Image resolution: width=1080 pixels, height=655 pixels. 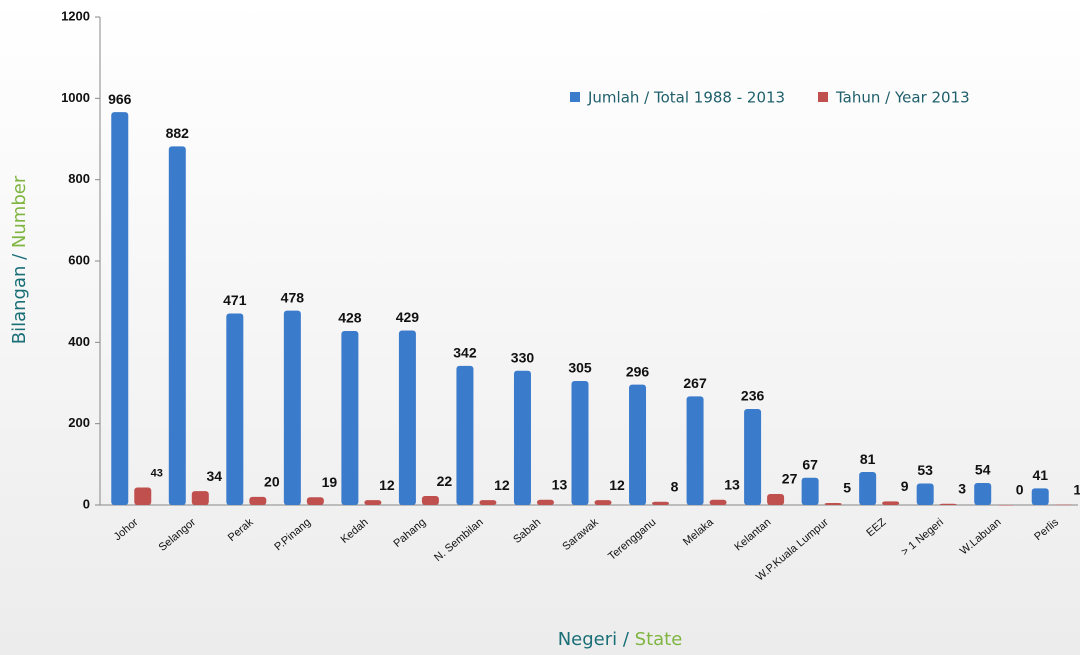 What do you see at coordinates (753, 396) in the screenshot?
I see `value-label: 236` at bounding box center [753, 396].